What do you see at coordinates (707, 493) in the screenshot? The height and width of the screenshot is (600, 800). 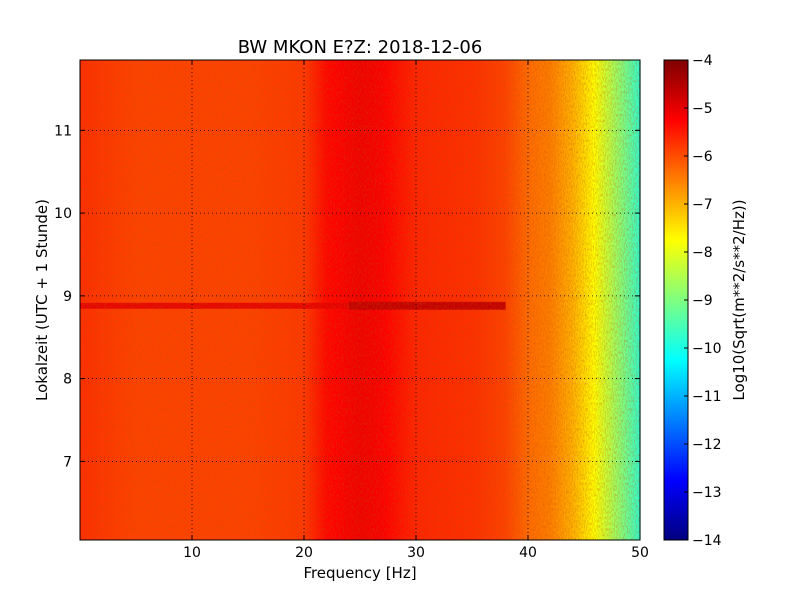 I see `colorbar-tick-label: −13` at bounding box center [707, 493].